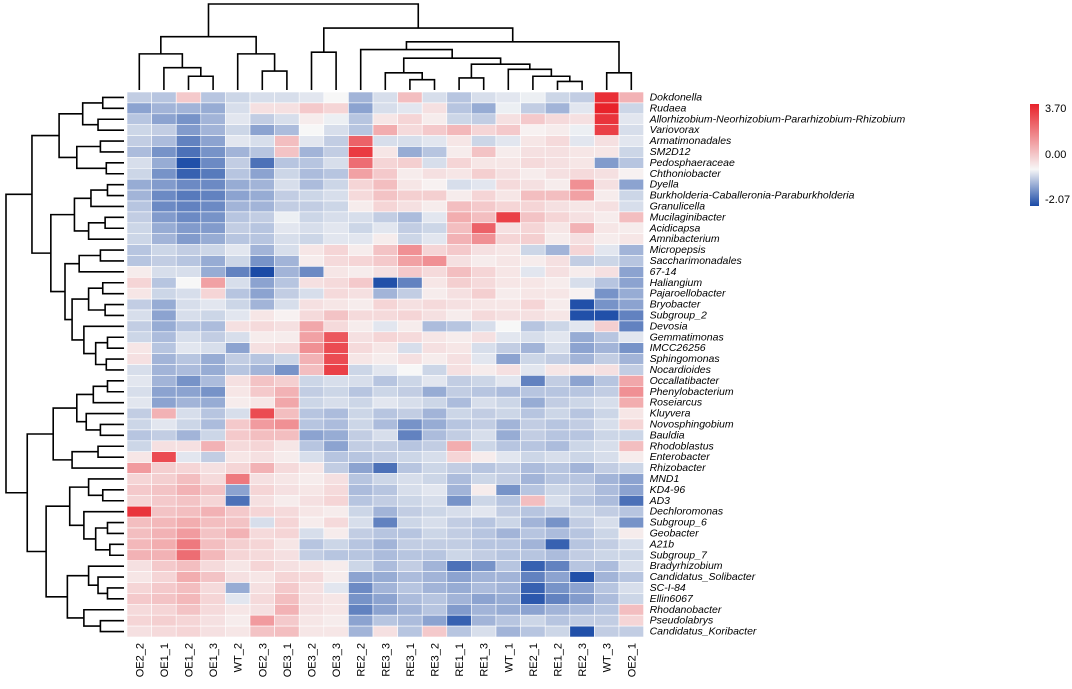  What do you see at coordinates (406, 69) in the screenshot?
I see `column-dendrogram-branch` at bounding box center [406, 69].